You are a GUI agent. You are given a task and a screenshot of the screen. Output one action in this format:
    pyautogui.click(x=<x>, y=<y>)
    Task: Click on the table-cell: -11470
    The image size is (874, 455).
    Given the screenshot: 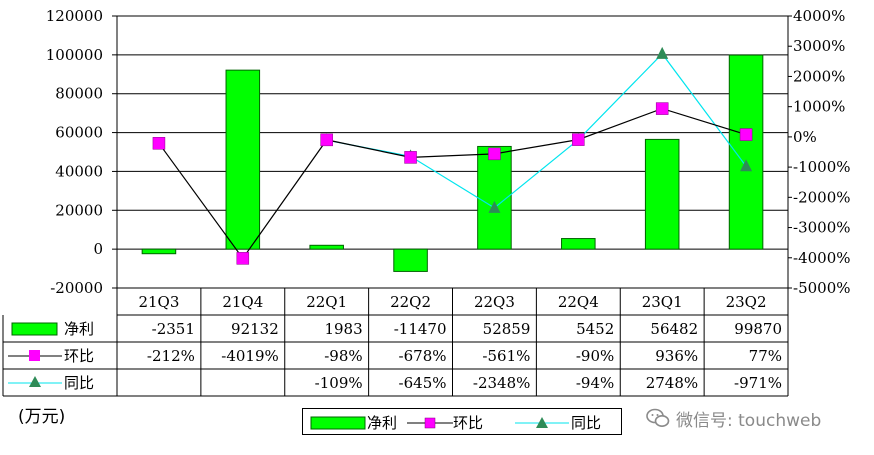 What is the action you would take?
    pyautogui.click(x=420, y=329)
    